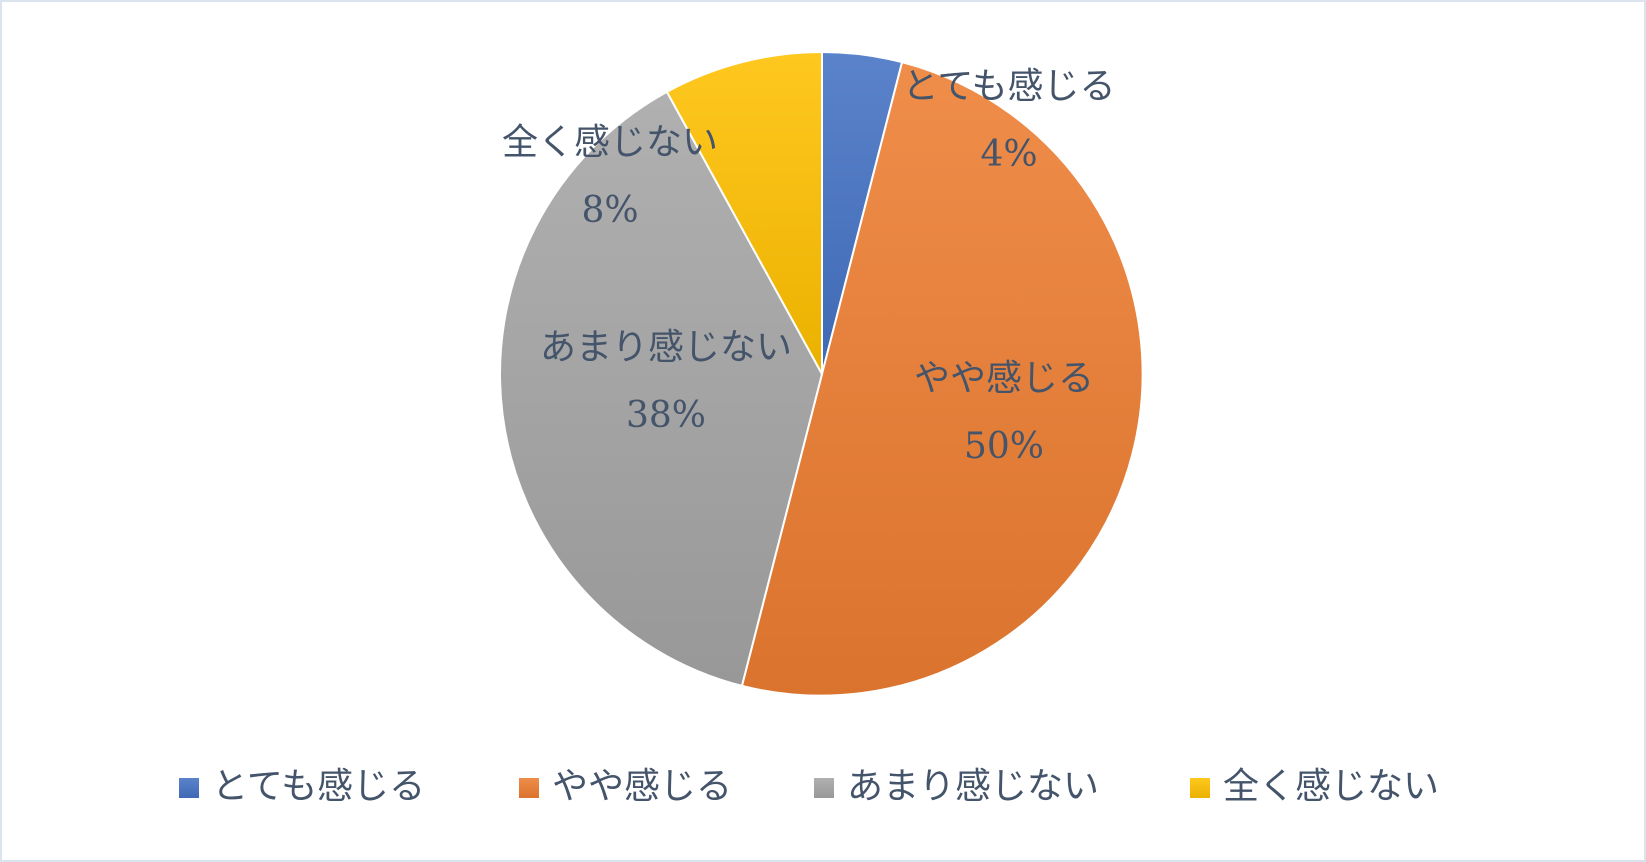 This screenshot has width=1646, height=862. What do you see at coordinates (1331, 786) in the screenshot?
I see `legend-label-4: 全く感じない` at bounding box center [1331, 786].